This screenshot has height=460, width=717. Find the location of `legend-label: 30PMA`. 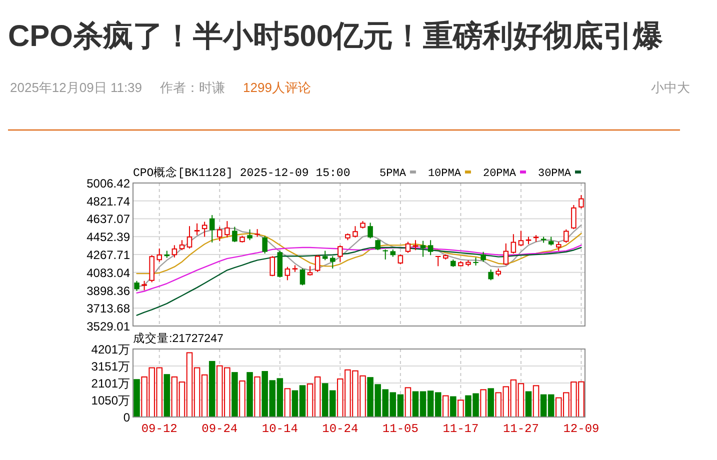

legend-label: 30PMA is located at coordinates (555, 174).